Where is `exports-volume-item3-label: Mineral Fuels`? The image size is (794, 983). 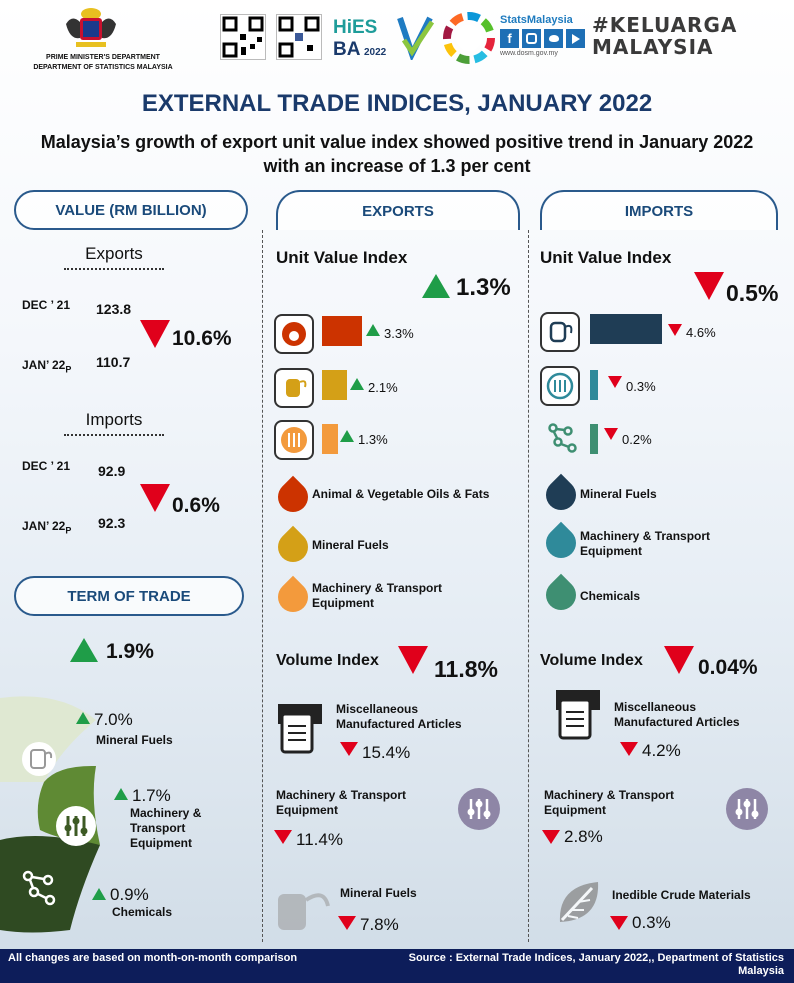
exports-volume-item3-label: Mineral Fuels is located at coordinates (378, 893).